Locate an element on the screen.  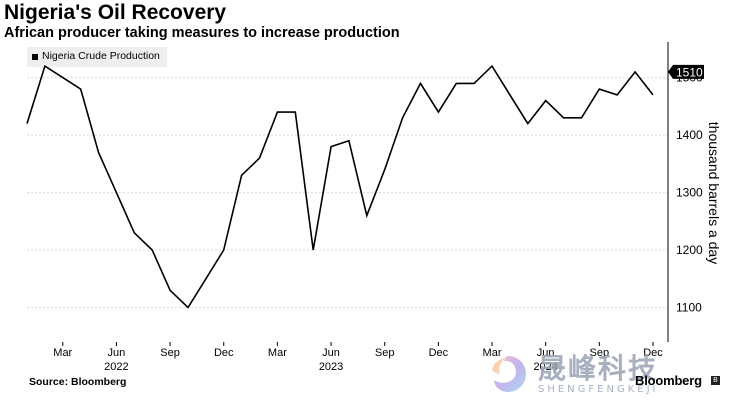
bloomberg-logo: Bloomberg is located at coordinates (668, 380).